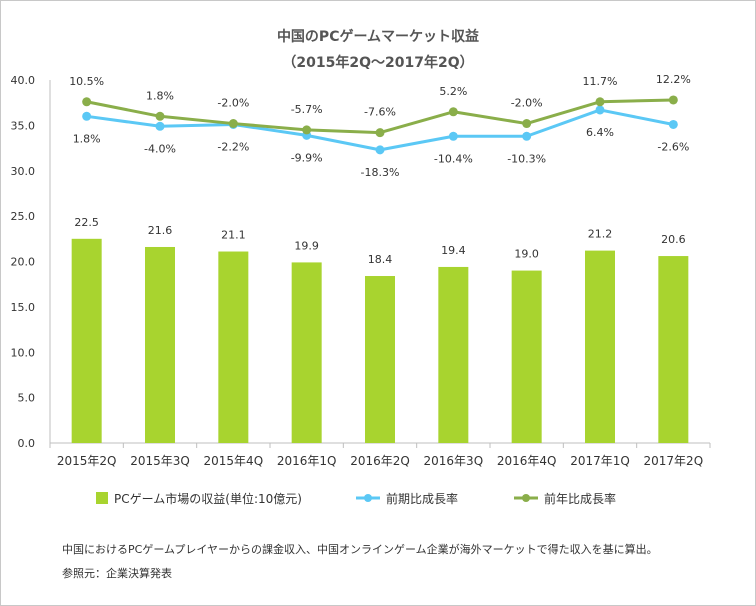  Describe the element at coordinates (526, 498) in the screenshot. I see `legend-swatch-line-yoy` at that location.